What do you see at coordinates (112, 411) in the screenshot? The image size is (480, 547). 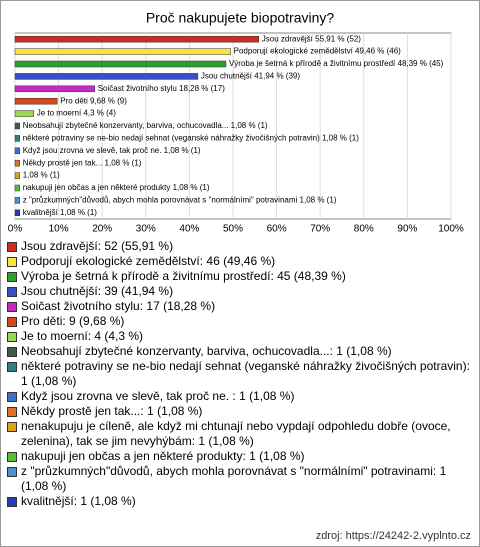 I see `legend-label: Někdy prostě jen tak...: 1 (1,08 %)` at bounding box center [112, 411].